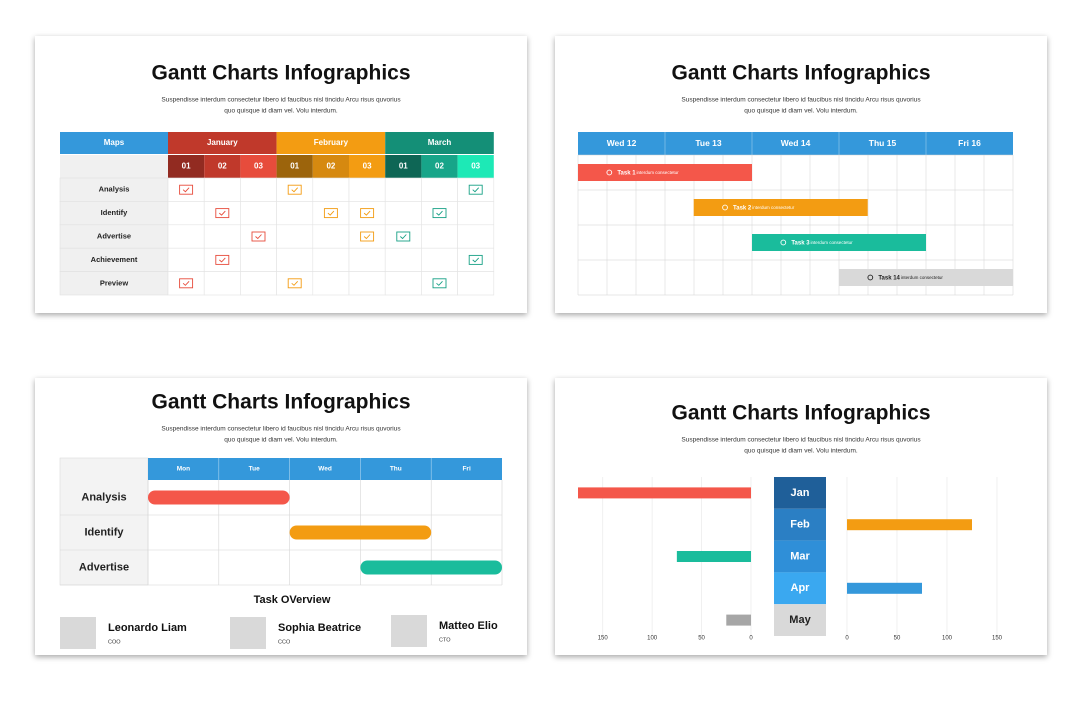 The height and width of the screenshot is (720, 1080). I want to click on overview-title: Task OVerview, so click(292, 600).